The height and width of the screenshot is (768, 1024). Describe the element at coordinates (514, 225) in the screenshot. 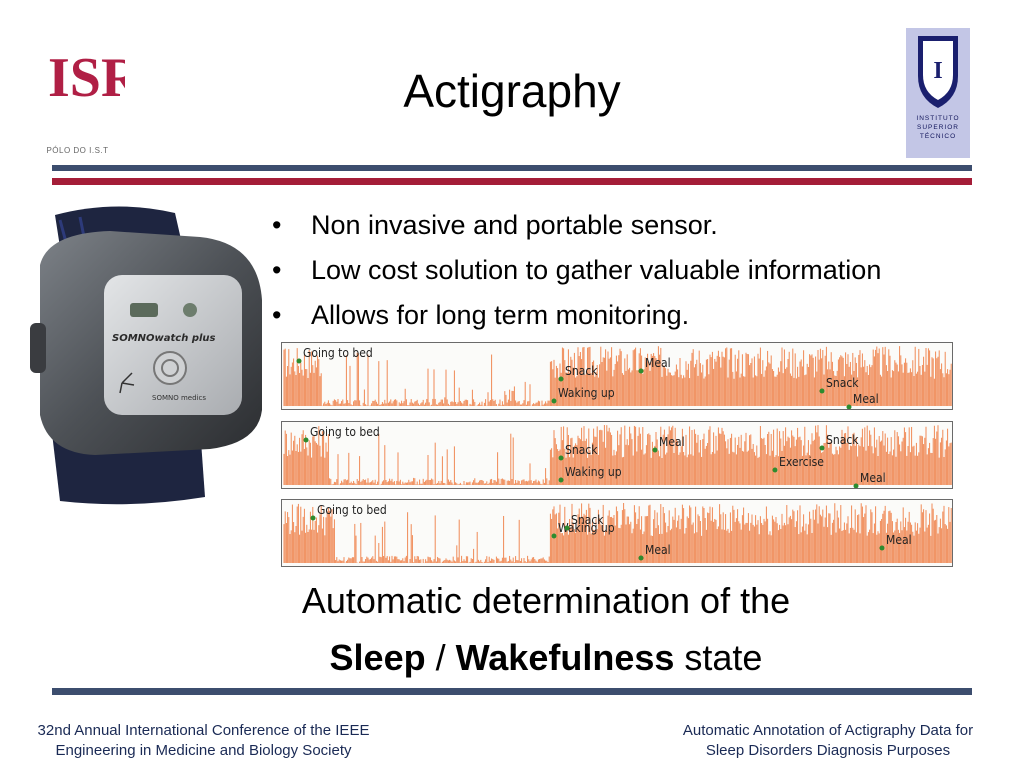

I see `bullet-text: Non invasive and portable sensor.` at that location.